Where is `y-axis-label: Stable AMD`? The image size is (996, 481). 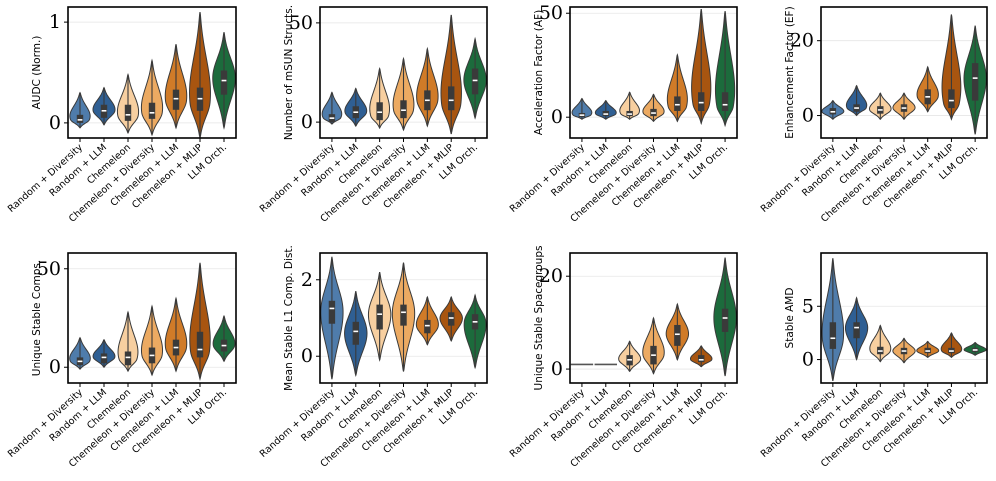 y-axis-label: Stable AMD is located at coordinates (790, 318).